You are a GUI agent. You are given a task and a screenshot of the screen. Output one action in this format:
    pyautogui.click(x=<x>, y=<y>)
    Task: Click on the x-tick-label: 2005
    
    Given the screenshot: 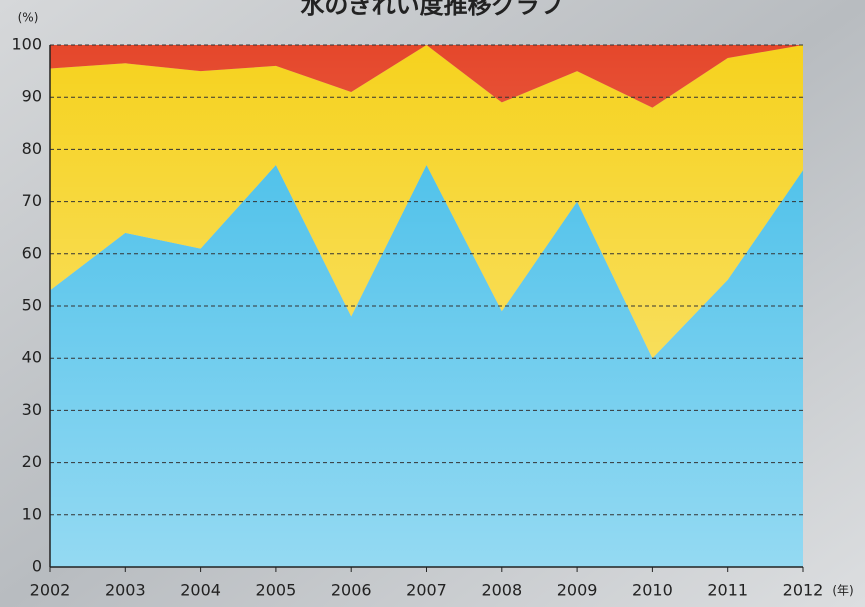 What is the action you would take?
    pyautogui.click(x=276, y=590)
    